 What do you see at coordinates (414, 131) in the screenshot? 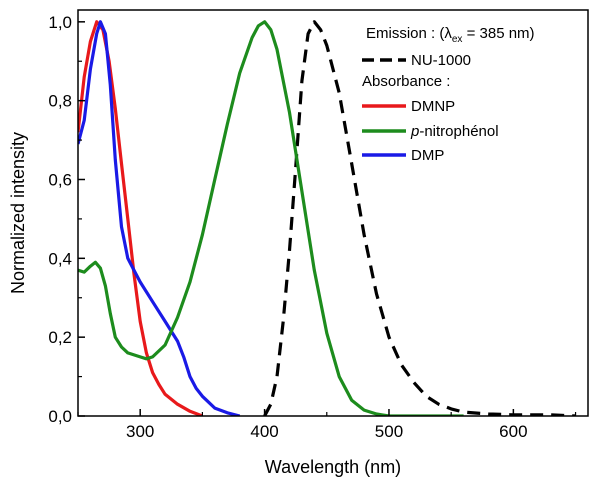
I see `legend-label-pnitrophenol-italic: p` at bounding box center [414, 131].